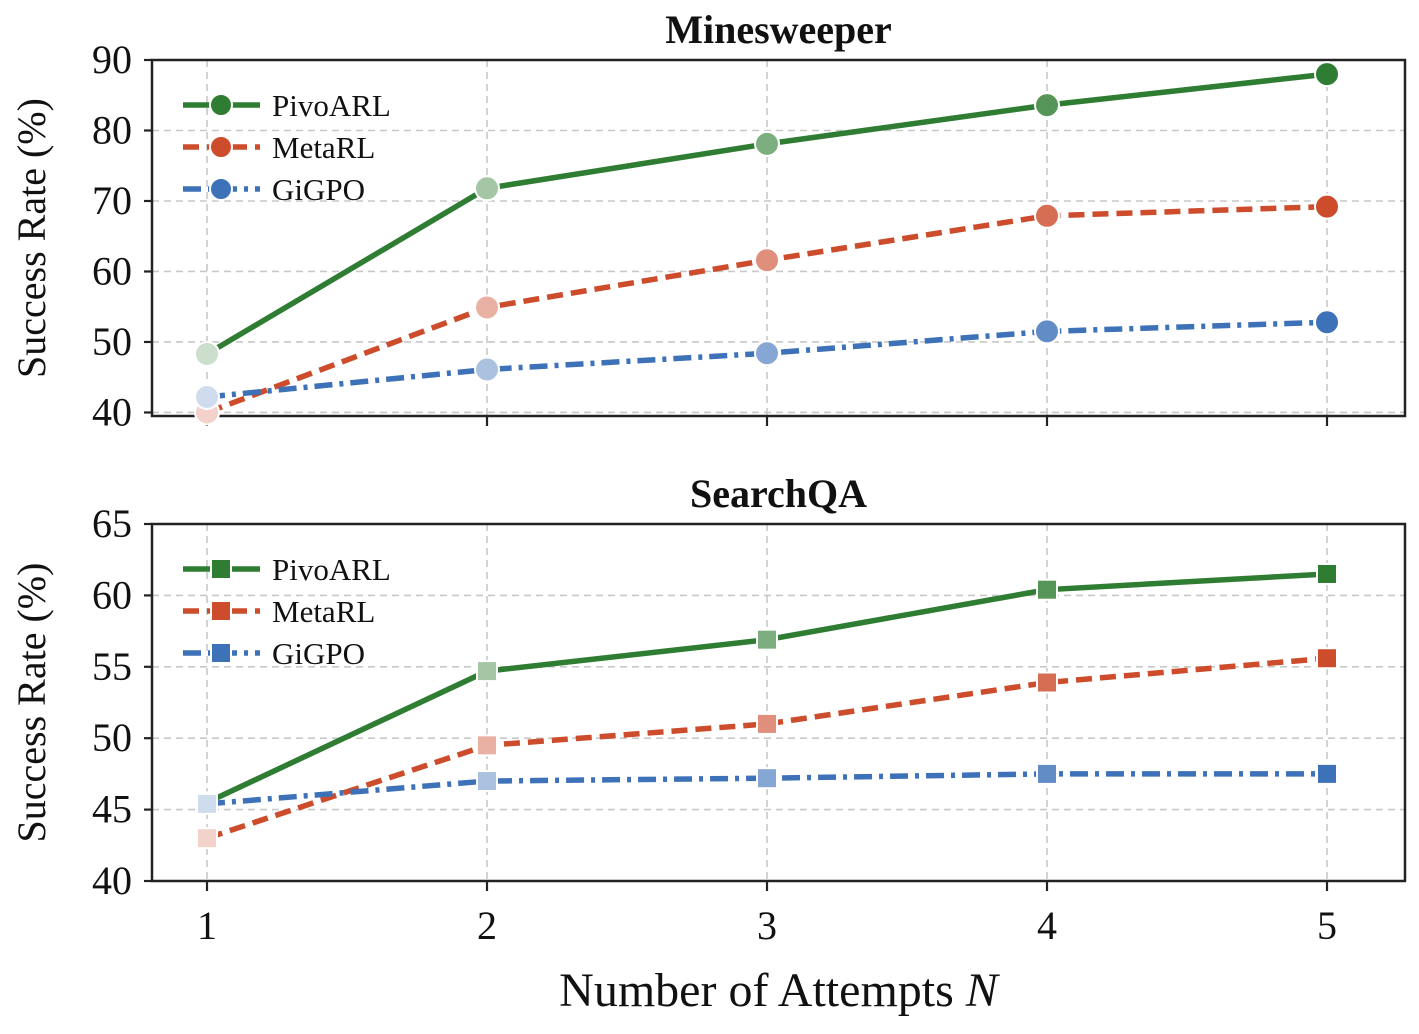 The image size is (1419, 1034). Describe the element at coordinates (1327, 925) in the screenshot. I see `x-tick-label: 5` at that location.